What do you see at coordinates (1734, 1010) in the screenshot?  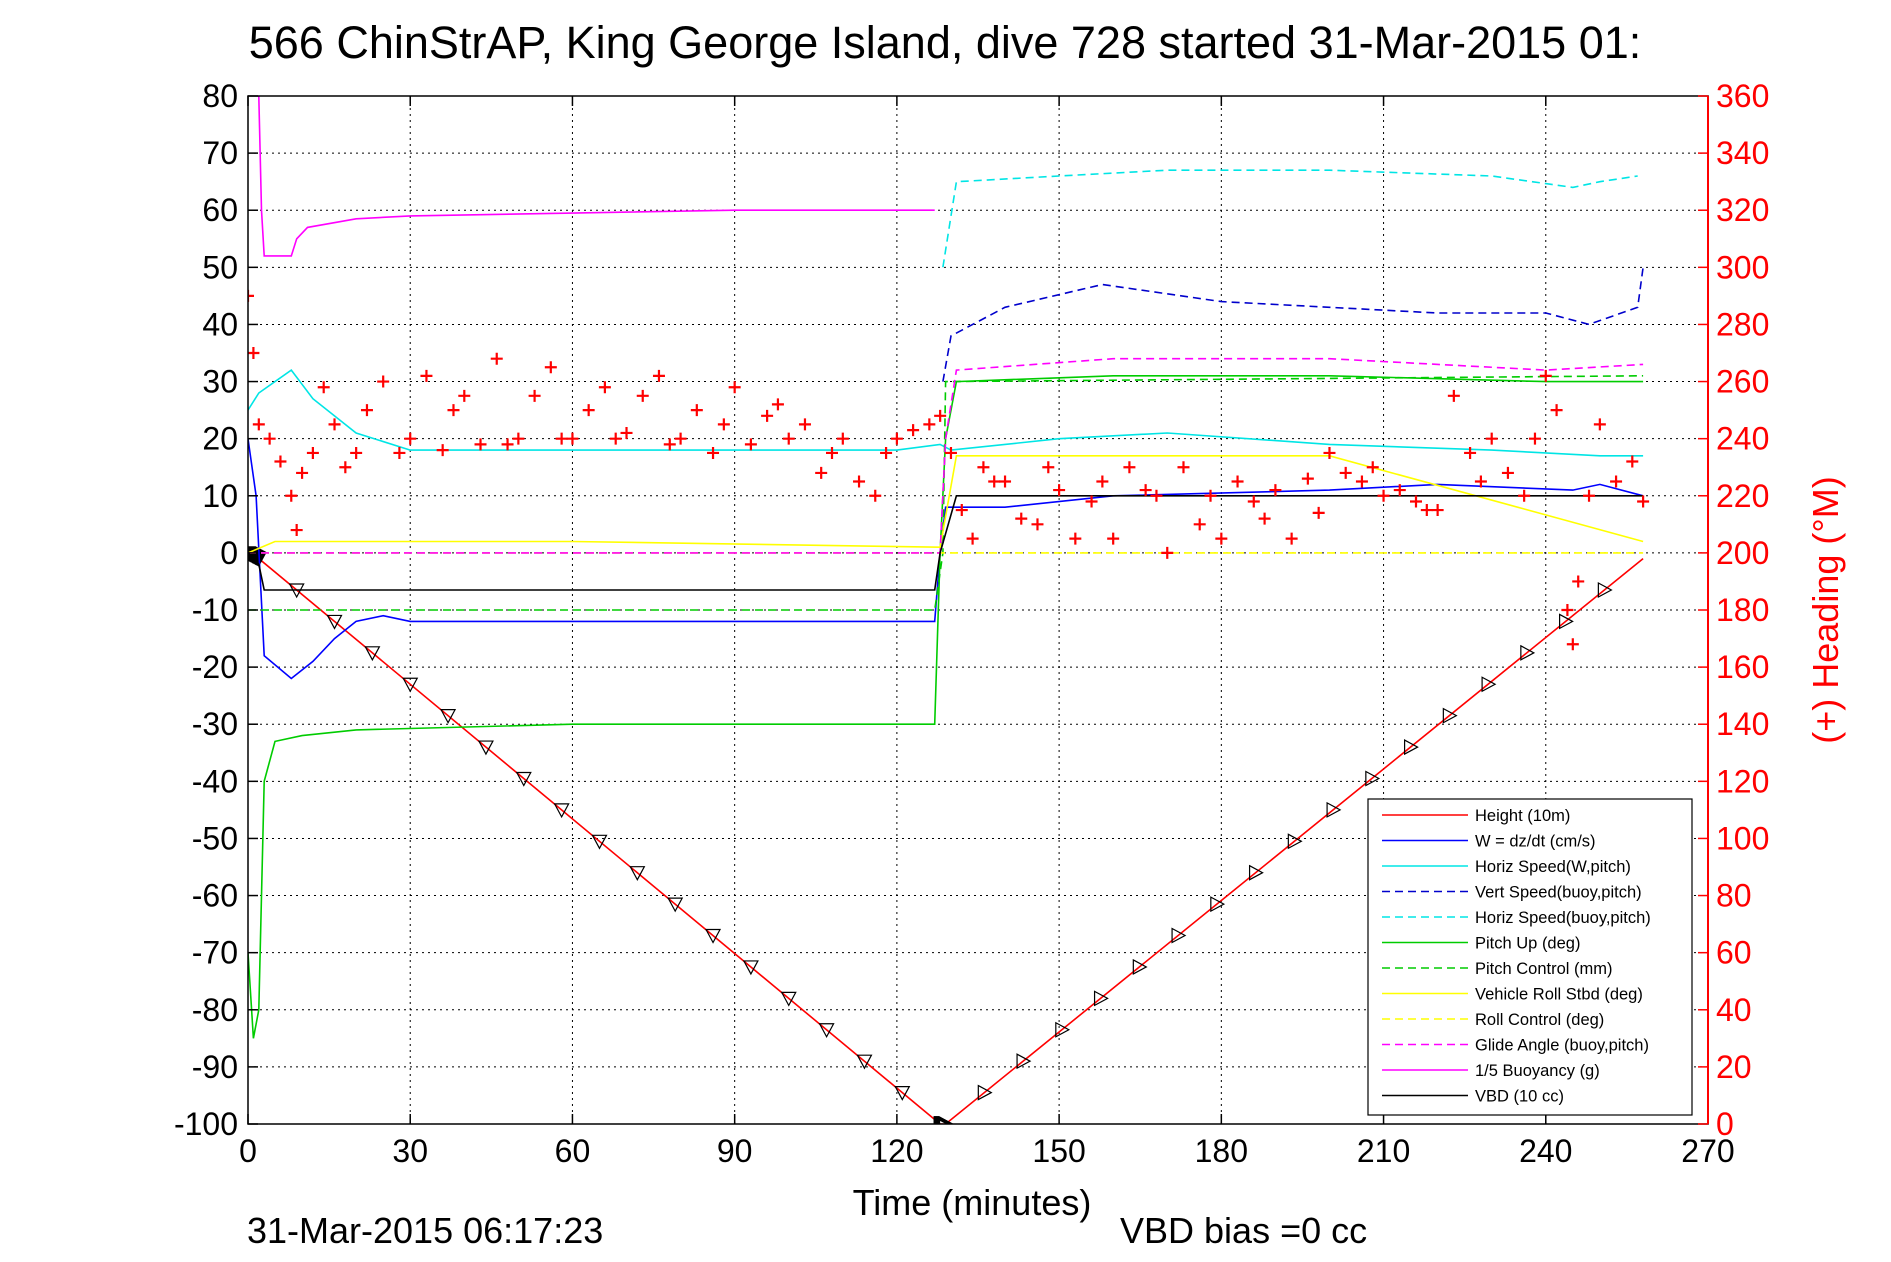 I see `y-right-tick-label: 40` at bounding box center [1734, 1010].